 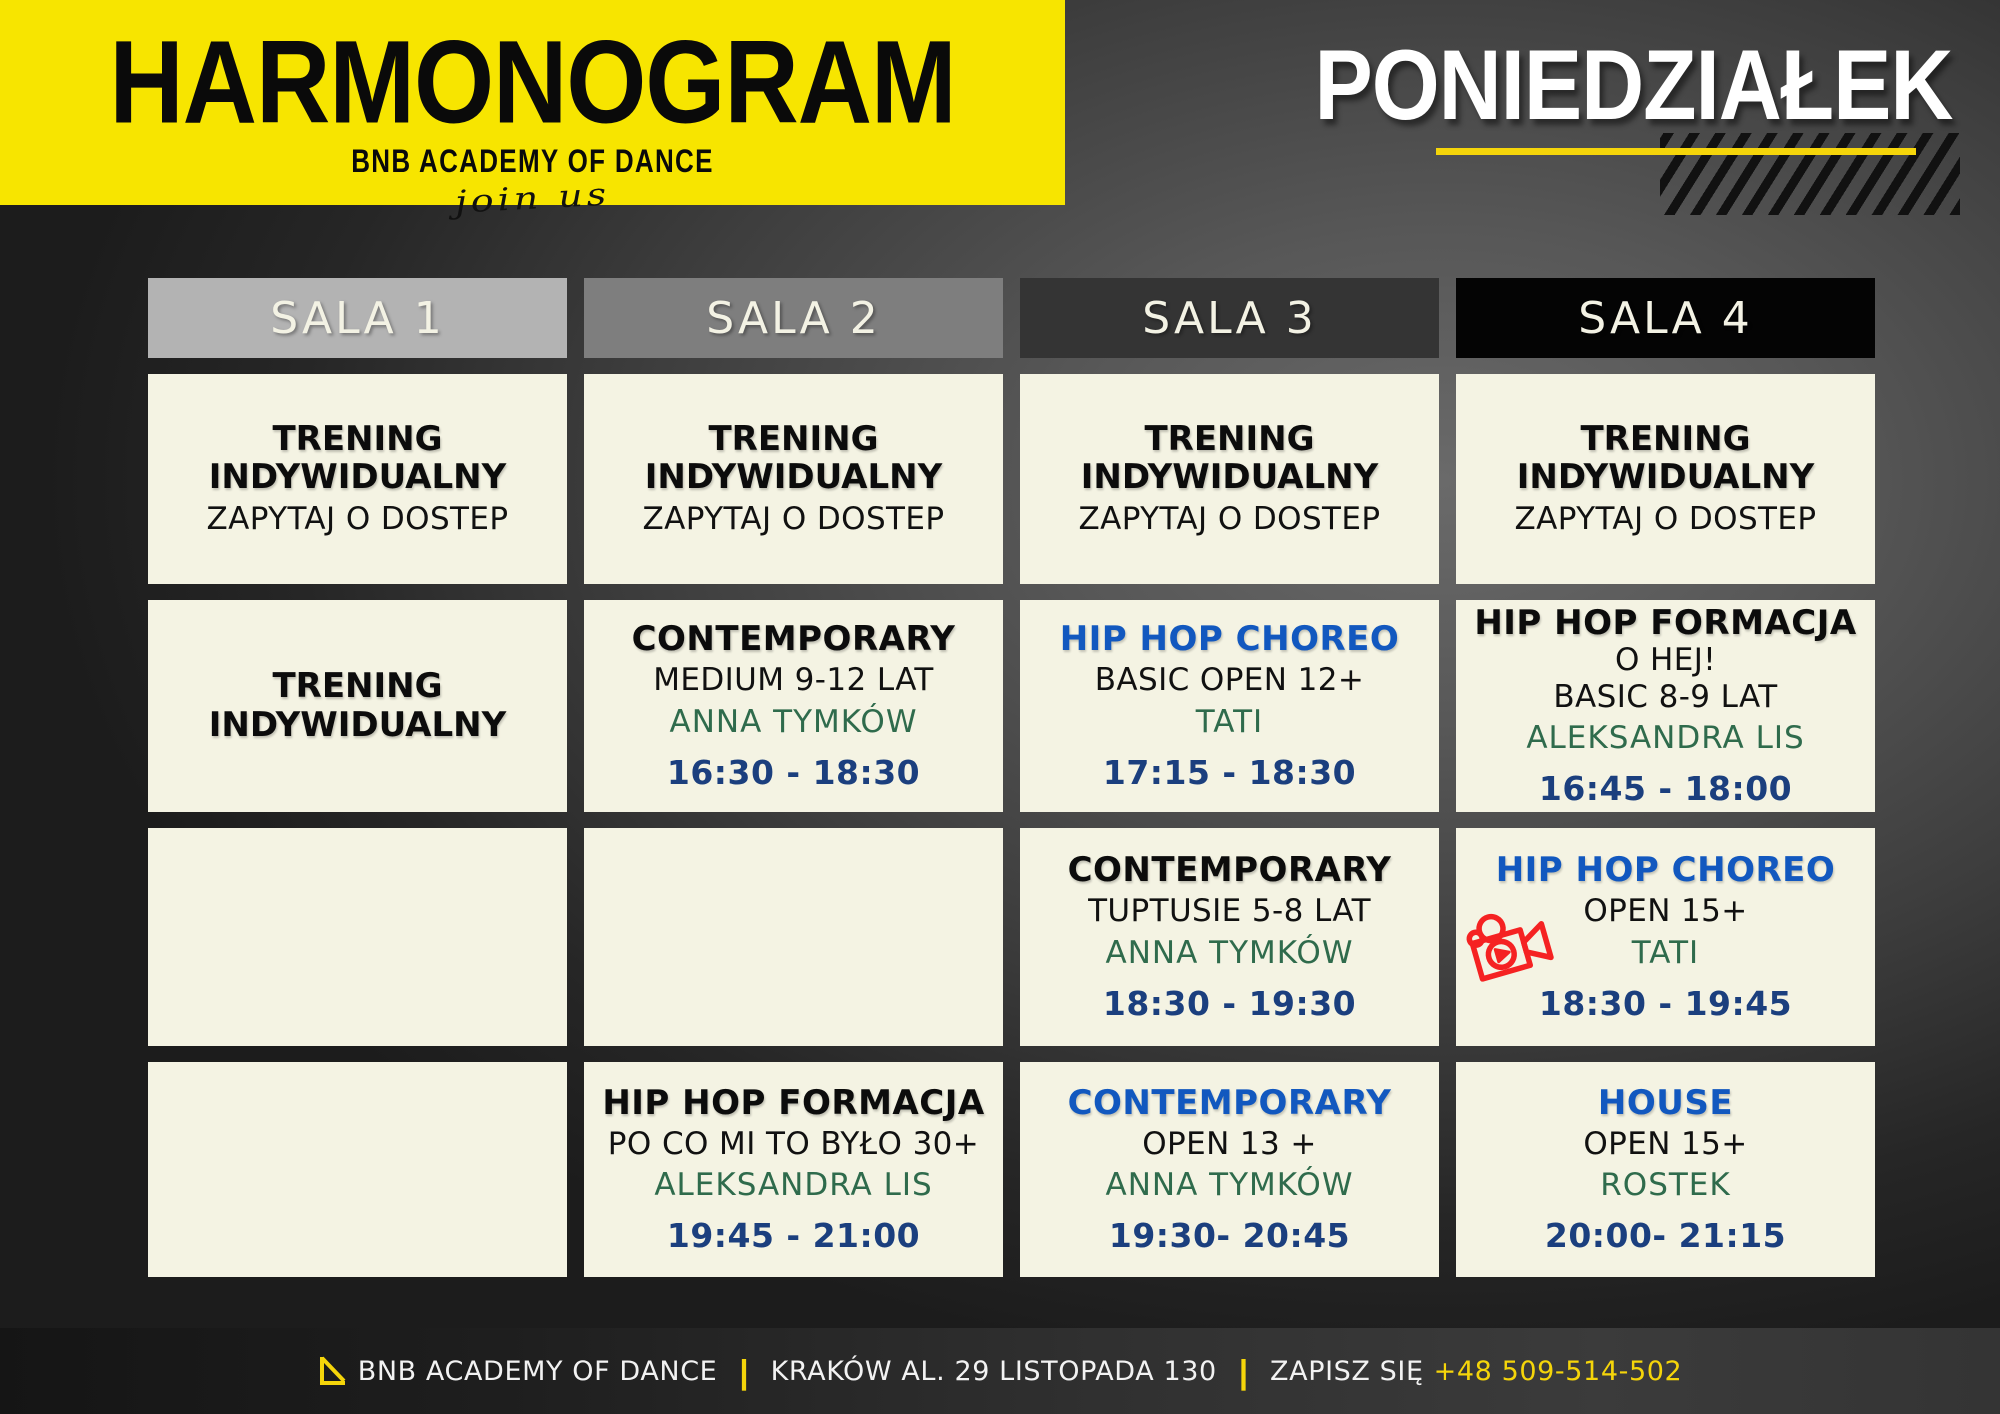 What do you see at coordinates (1665, 1102) in the screenshot?
I see `class-title: HOUSE` at bounding box center [1665, 1102].